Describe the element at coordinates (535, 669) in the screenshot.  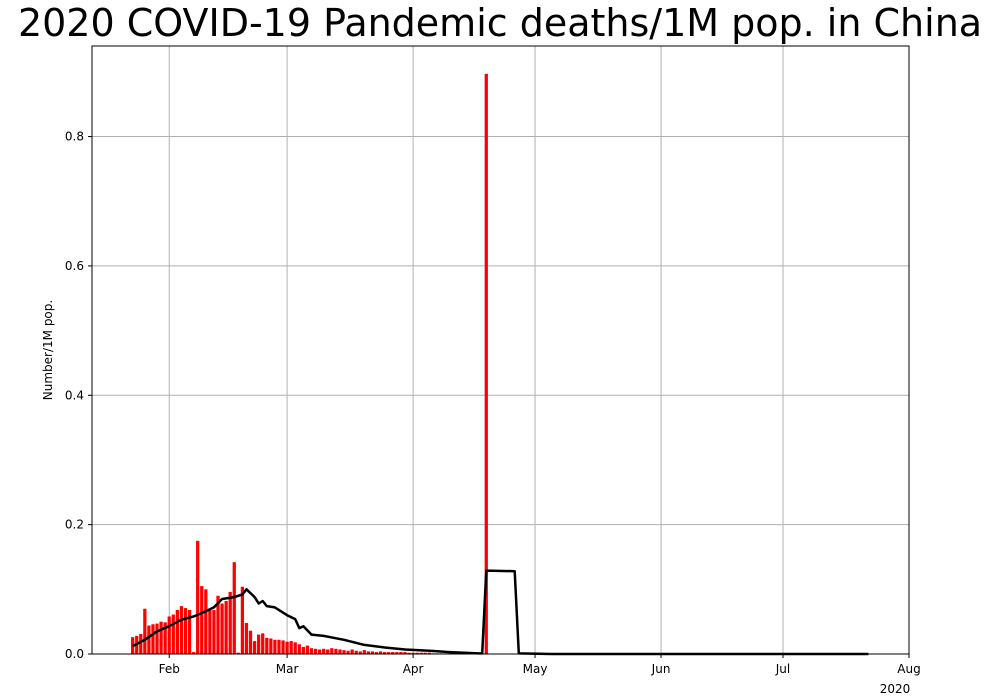
I see `x-tick-label: May` at that location.